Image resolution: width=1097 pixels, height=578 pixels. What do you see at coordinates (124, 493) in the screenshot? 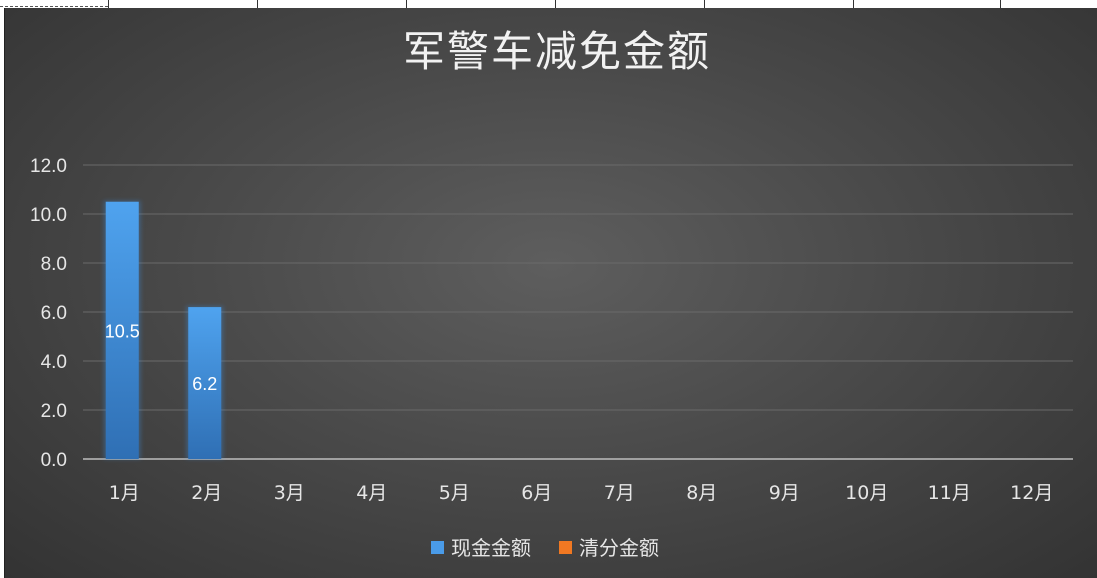
I see `x-tick-label: 1月` at bounding box center [124, 493].